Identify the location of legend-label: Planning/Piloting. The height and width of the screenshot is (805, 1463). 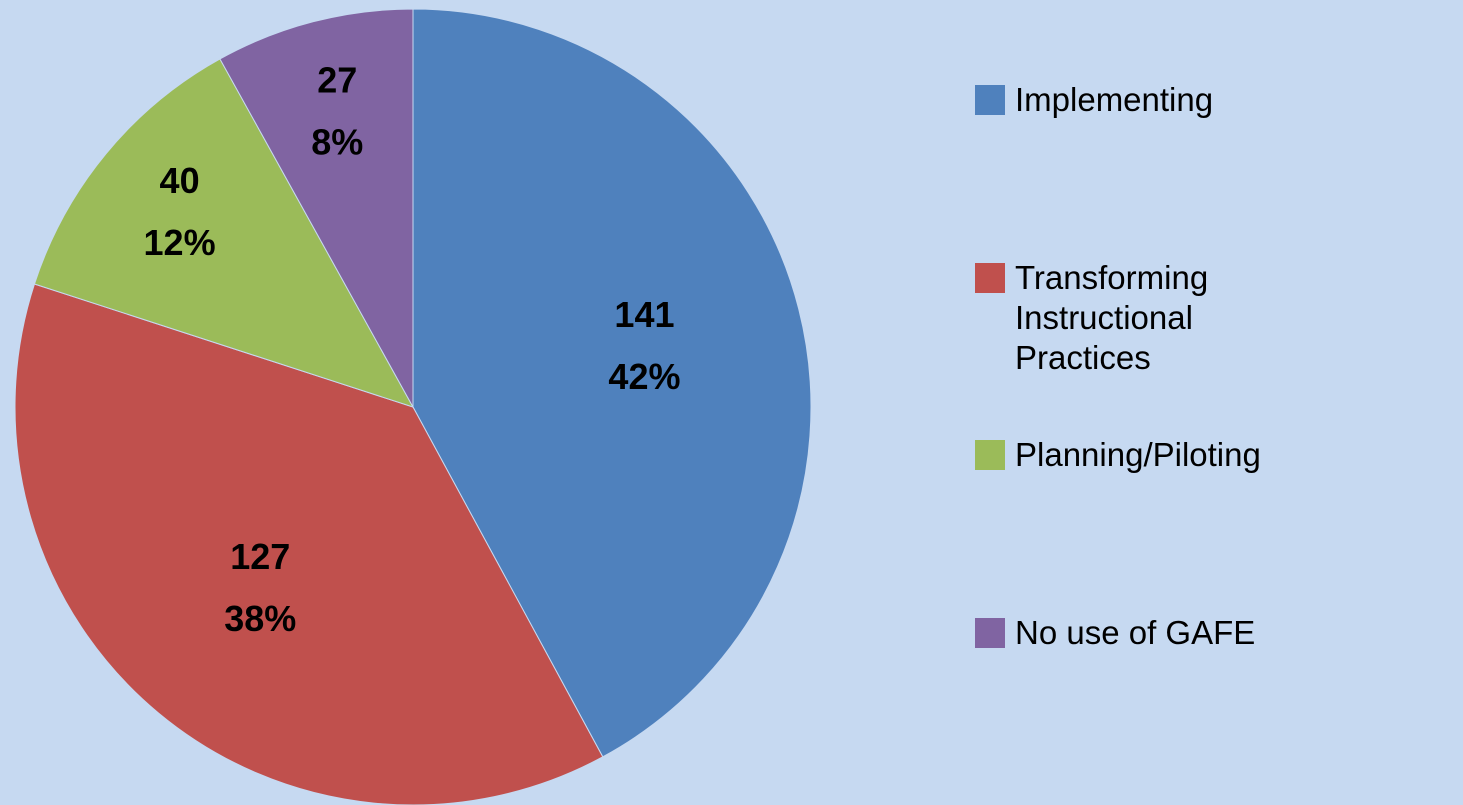
(1138, 454).